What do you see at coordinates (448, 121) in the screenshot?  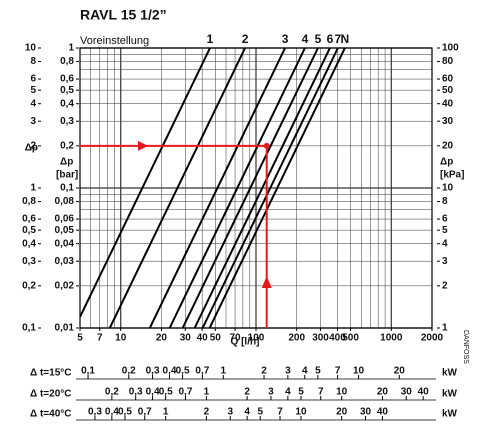 I see `y-tick-label: 30` at bounding box center [448, 121].